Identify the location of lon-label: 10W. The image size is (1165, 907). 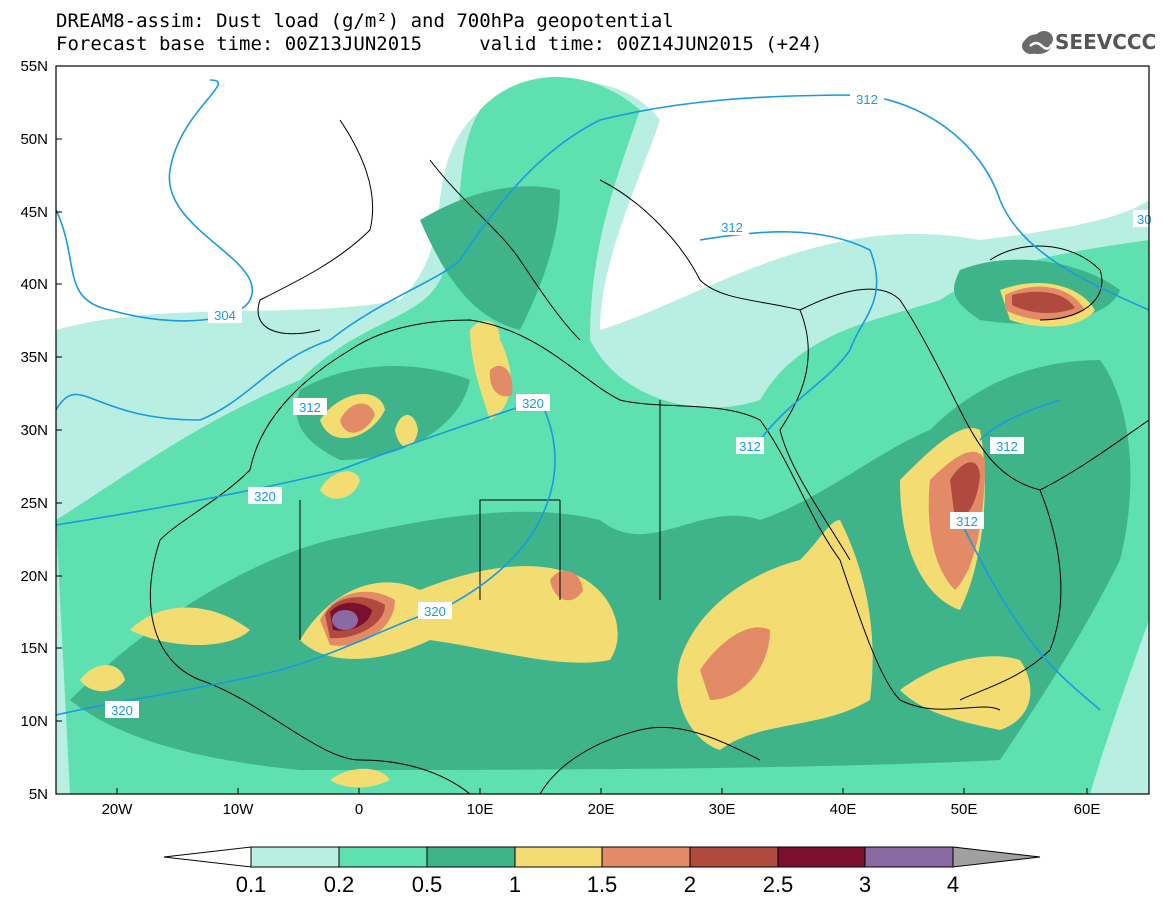
(239, 809).